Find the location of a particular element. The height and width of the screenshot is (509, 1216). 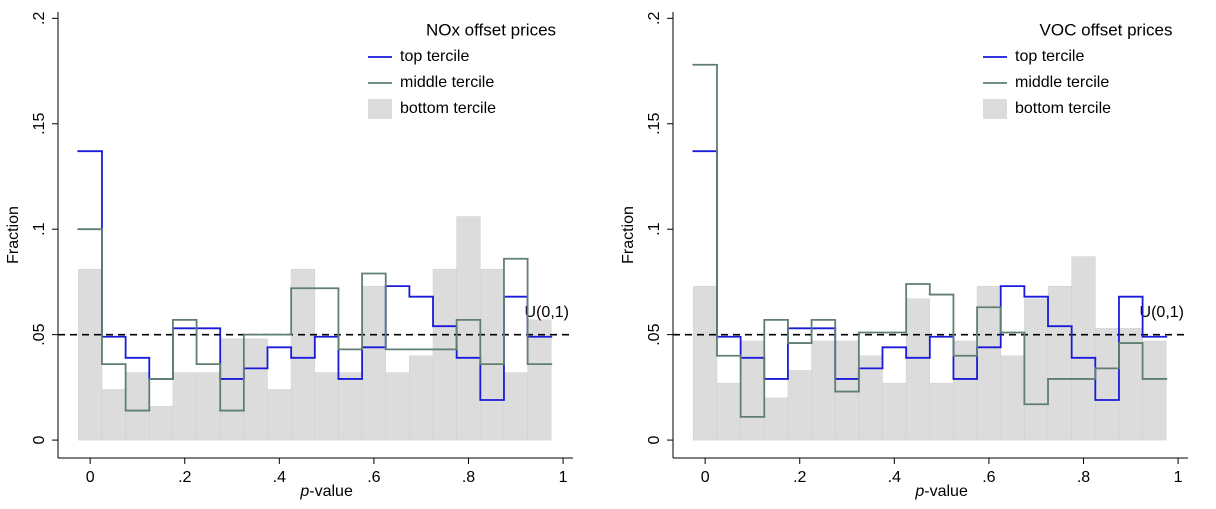

legend-title: VOC offset prices is located at coordinates (1106, 29).